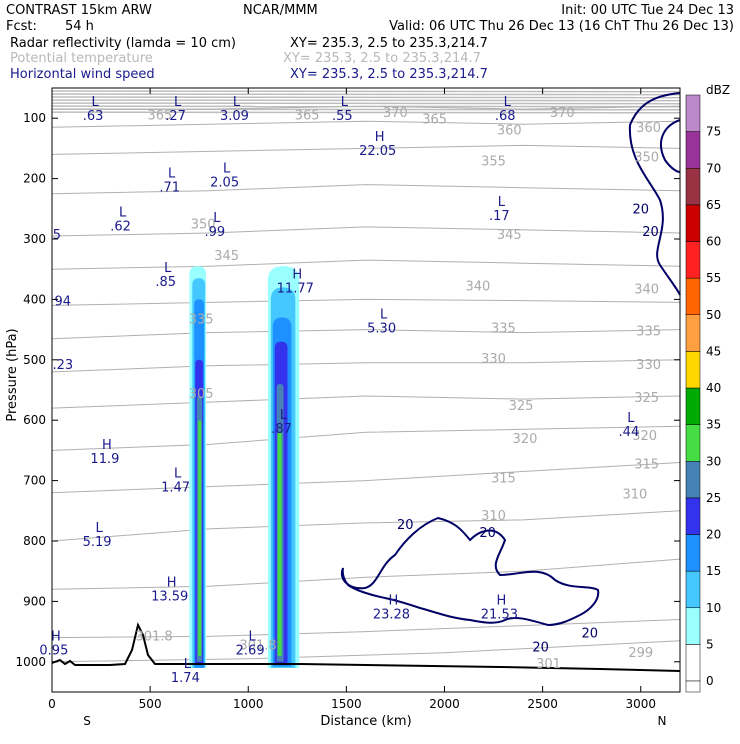  I want to click on colorbar-level-label: 75, so click(713, 132).